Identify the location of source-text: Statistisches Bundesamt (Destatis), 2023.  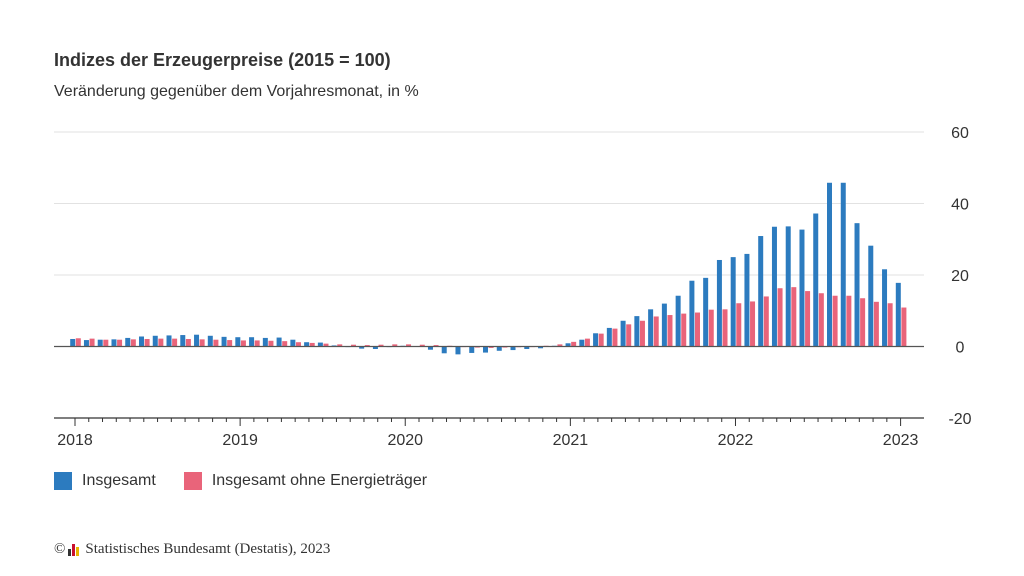
(208, 549).